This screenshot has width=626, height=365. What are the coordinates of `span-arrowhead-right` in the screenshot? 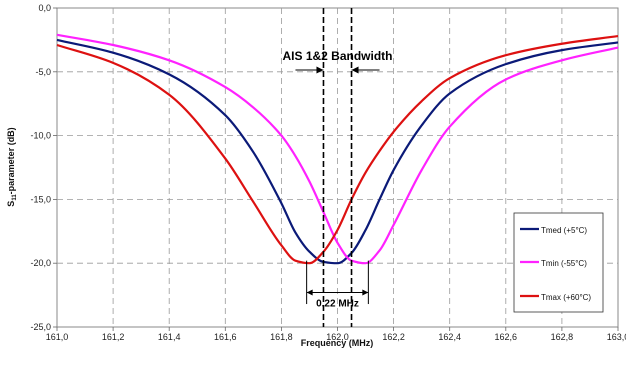 It's located at (365, 292).